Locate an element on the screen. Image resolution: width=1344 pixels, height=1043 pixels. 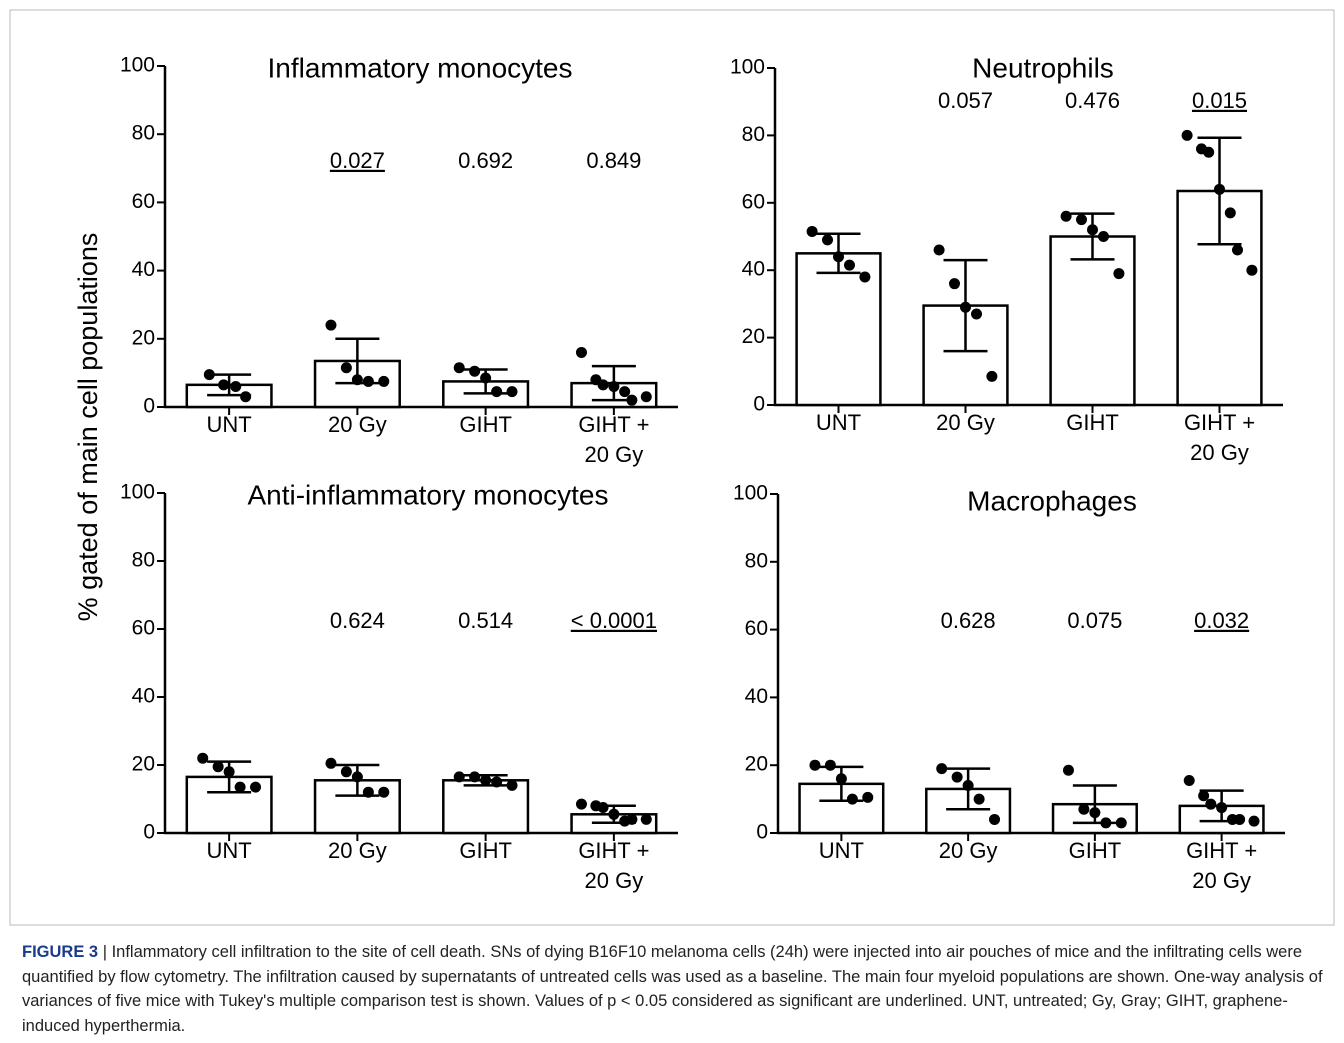
error-bar is located at coordinates (1092, 236).